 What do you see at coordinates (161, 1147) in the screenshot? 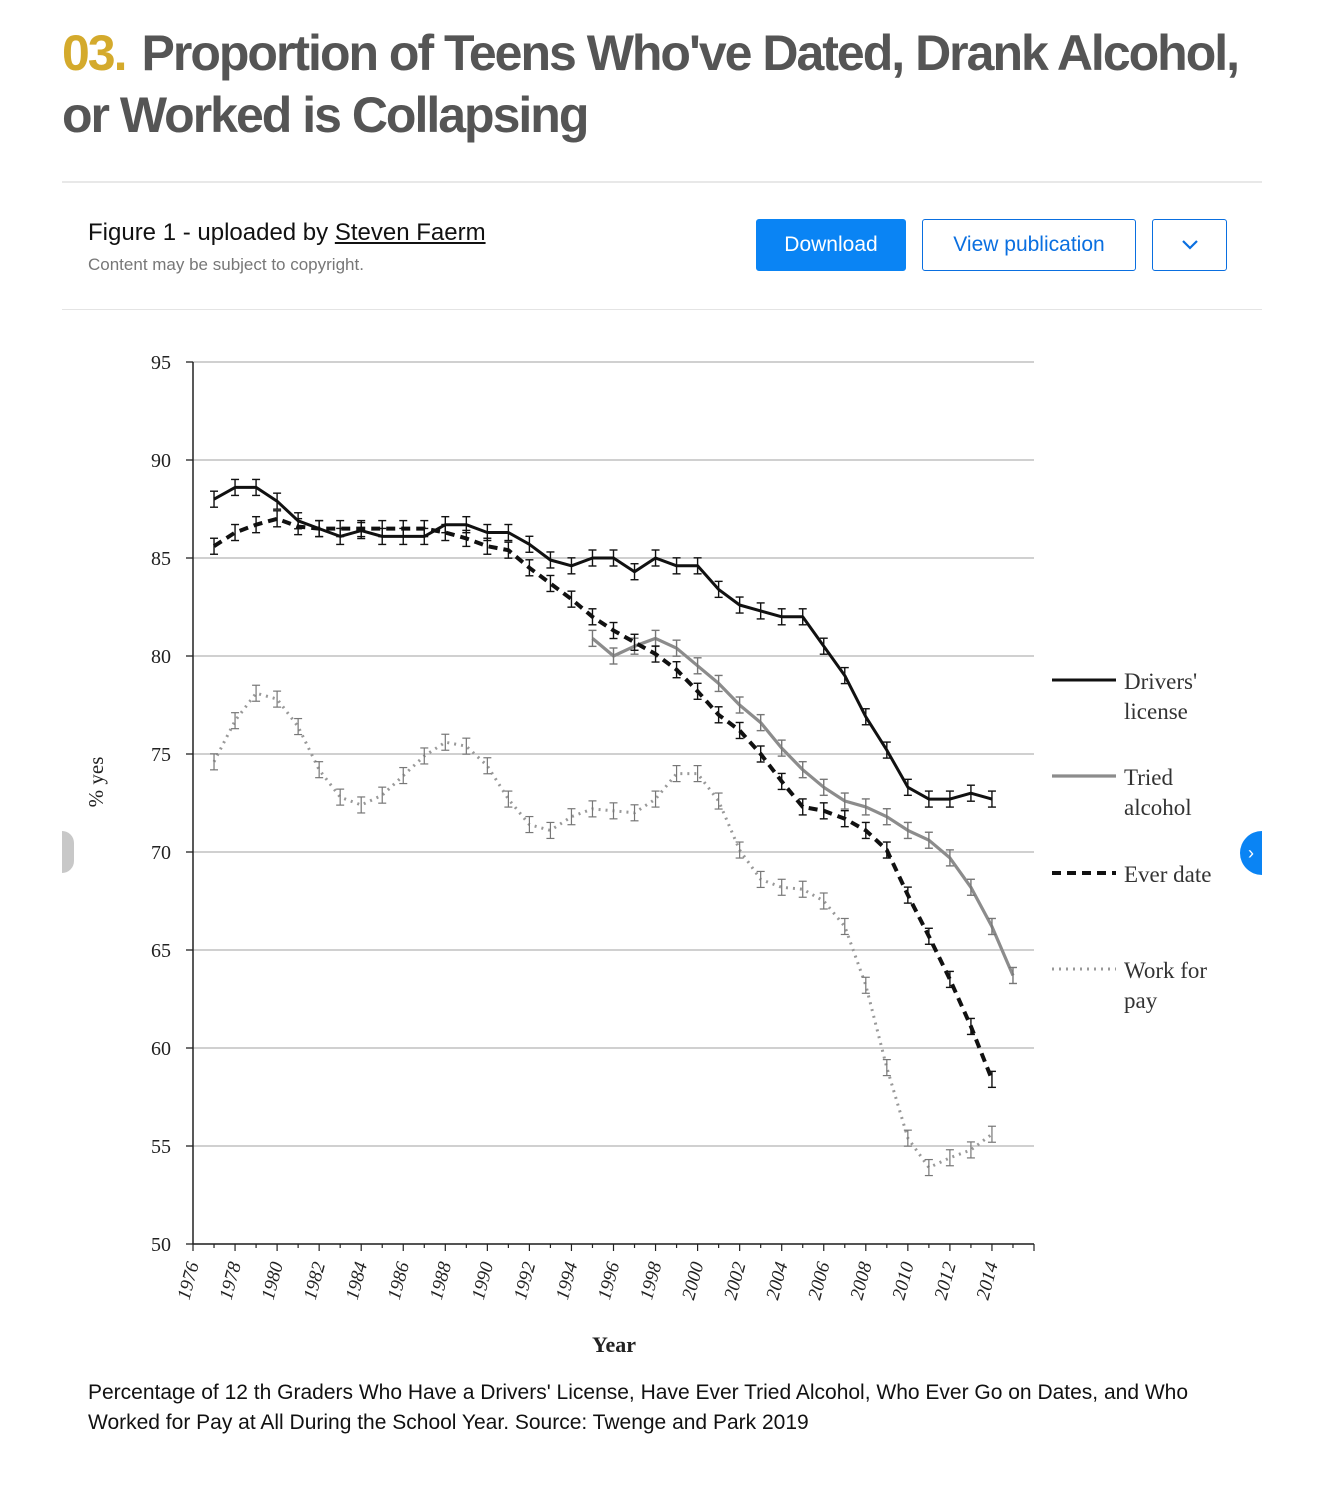
I see `y-tick-label: 55` at bounding box center [161, 1147].